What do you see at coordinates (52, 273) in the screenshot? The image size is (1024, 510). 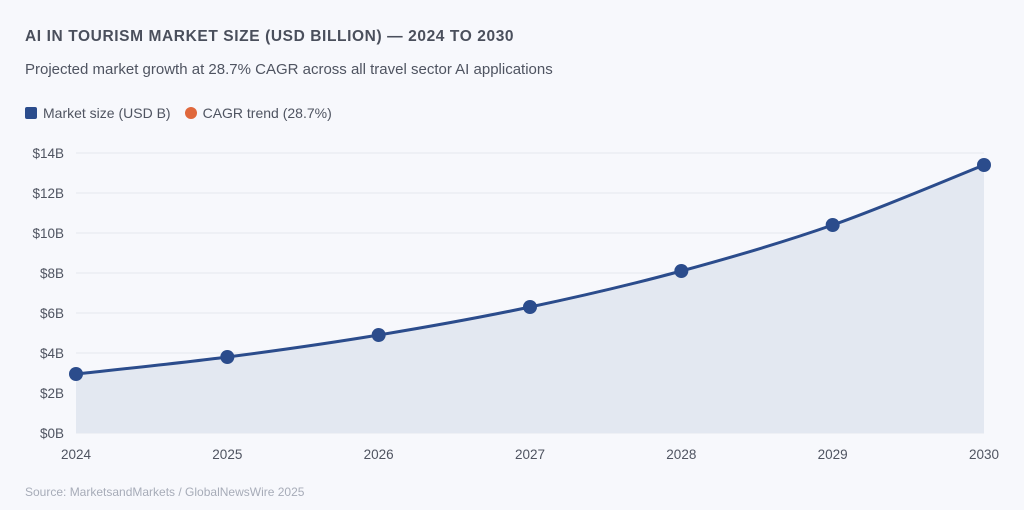 I see `y-tick-label: $8B` at bounding box center [52, 273].